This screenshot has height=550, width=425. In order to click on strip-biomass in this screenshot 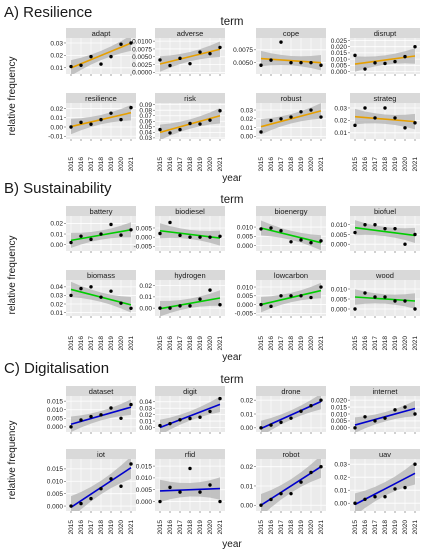, I will do `click(101, 275)`.